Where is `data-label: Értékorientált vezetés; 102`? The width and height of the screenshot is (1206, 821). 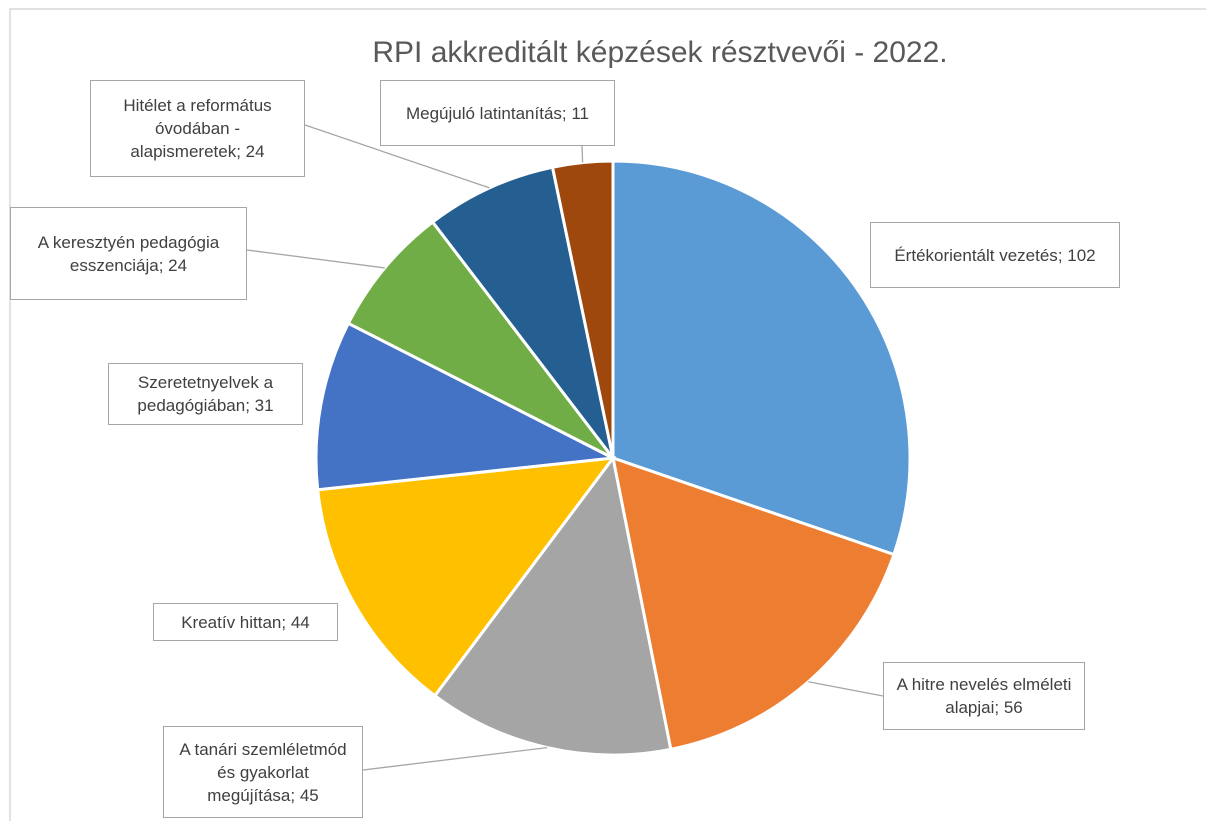
data-label: Értékorientált vezetés; 102 is located at coordinates (995, 255).